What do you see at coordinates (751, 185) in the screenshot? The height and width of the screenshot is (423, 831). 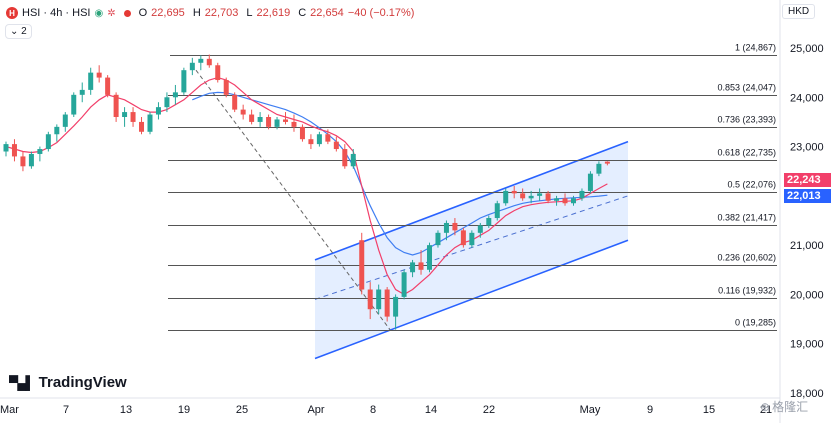 I see `fib-level-label: 0.5 (22,076)` at bounding box center [751, 185].